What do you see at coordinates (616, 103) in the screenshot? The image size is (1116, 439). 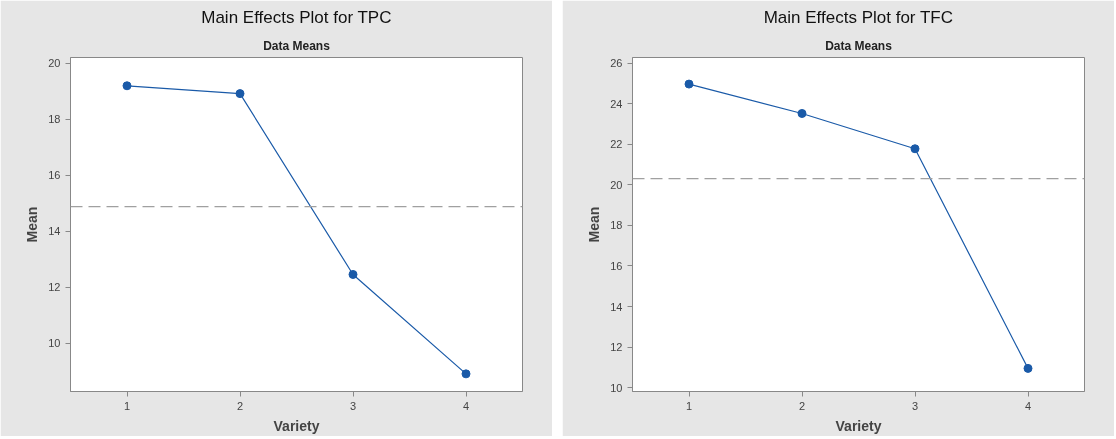 I see `y-tick-label: 24` at bounding box center [616, 103].